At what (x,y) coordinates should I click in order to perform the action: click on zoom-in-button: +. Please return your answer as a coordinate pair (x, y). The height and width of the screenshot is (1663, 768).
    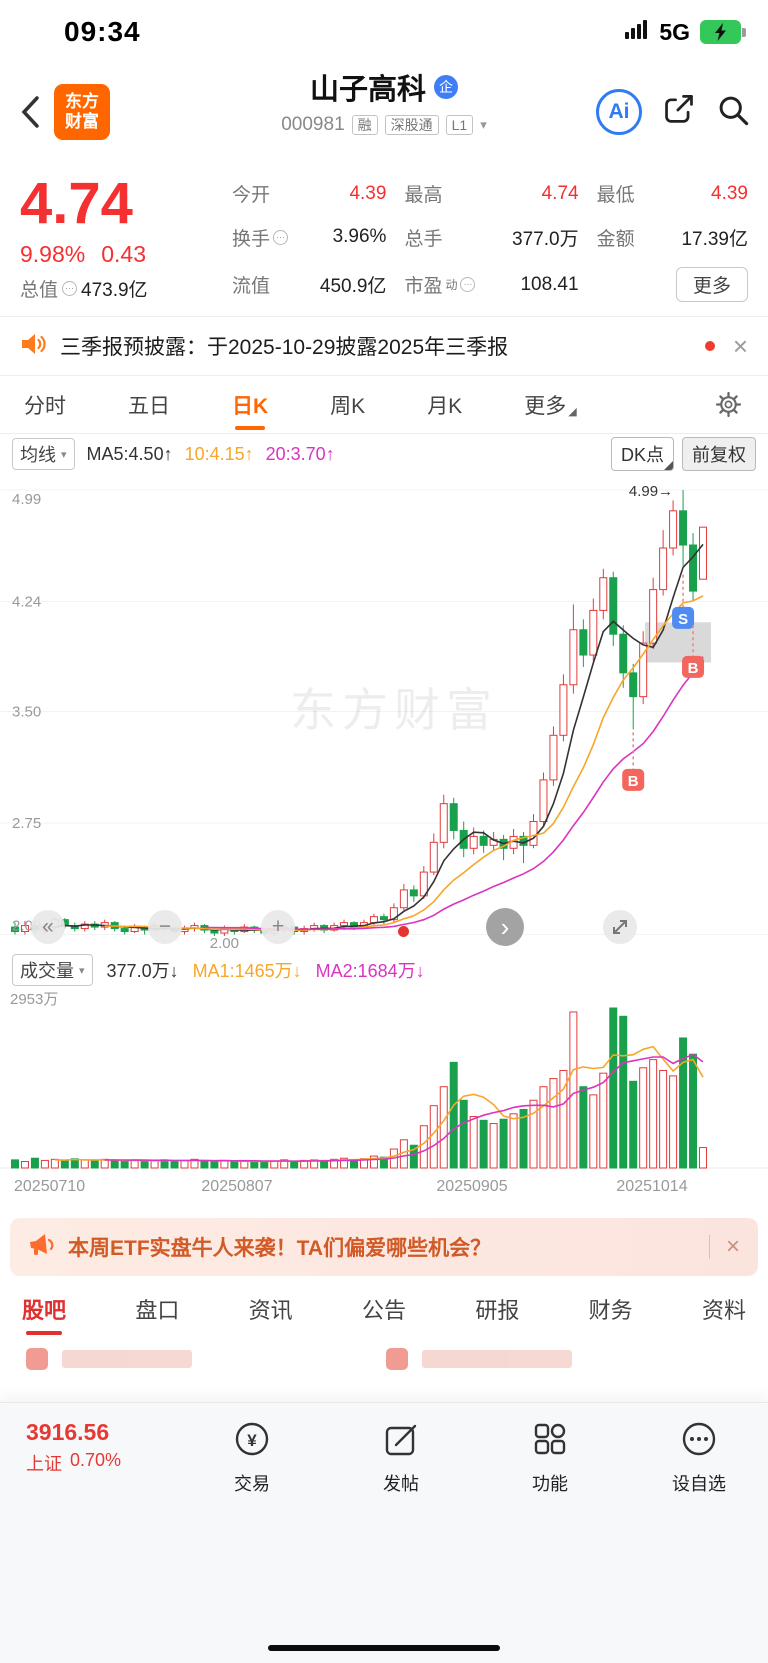
    Looking at the image, I should click on (278, 927).